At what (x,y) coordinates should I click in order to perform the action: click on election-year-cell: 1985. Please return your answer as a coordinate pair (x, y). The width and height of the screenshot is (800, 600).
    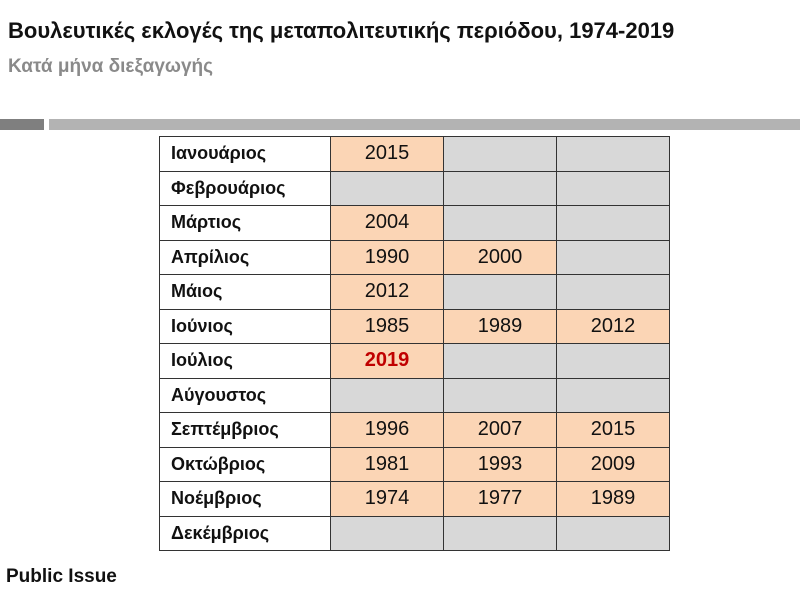
    Looking at the image, I should click on (387, 326).